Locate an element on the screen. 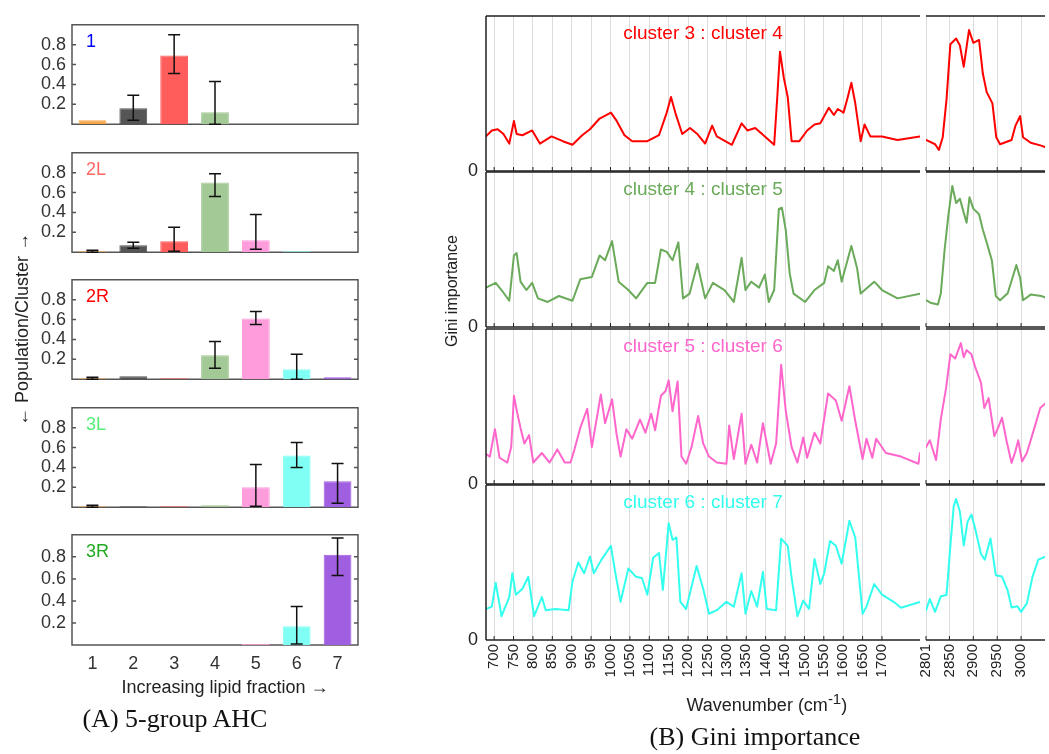 The height and width of the screenshot is (754, 1049). x-tick-label: 1 is located at coordinates (92, 662).